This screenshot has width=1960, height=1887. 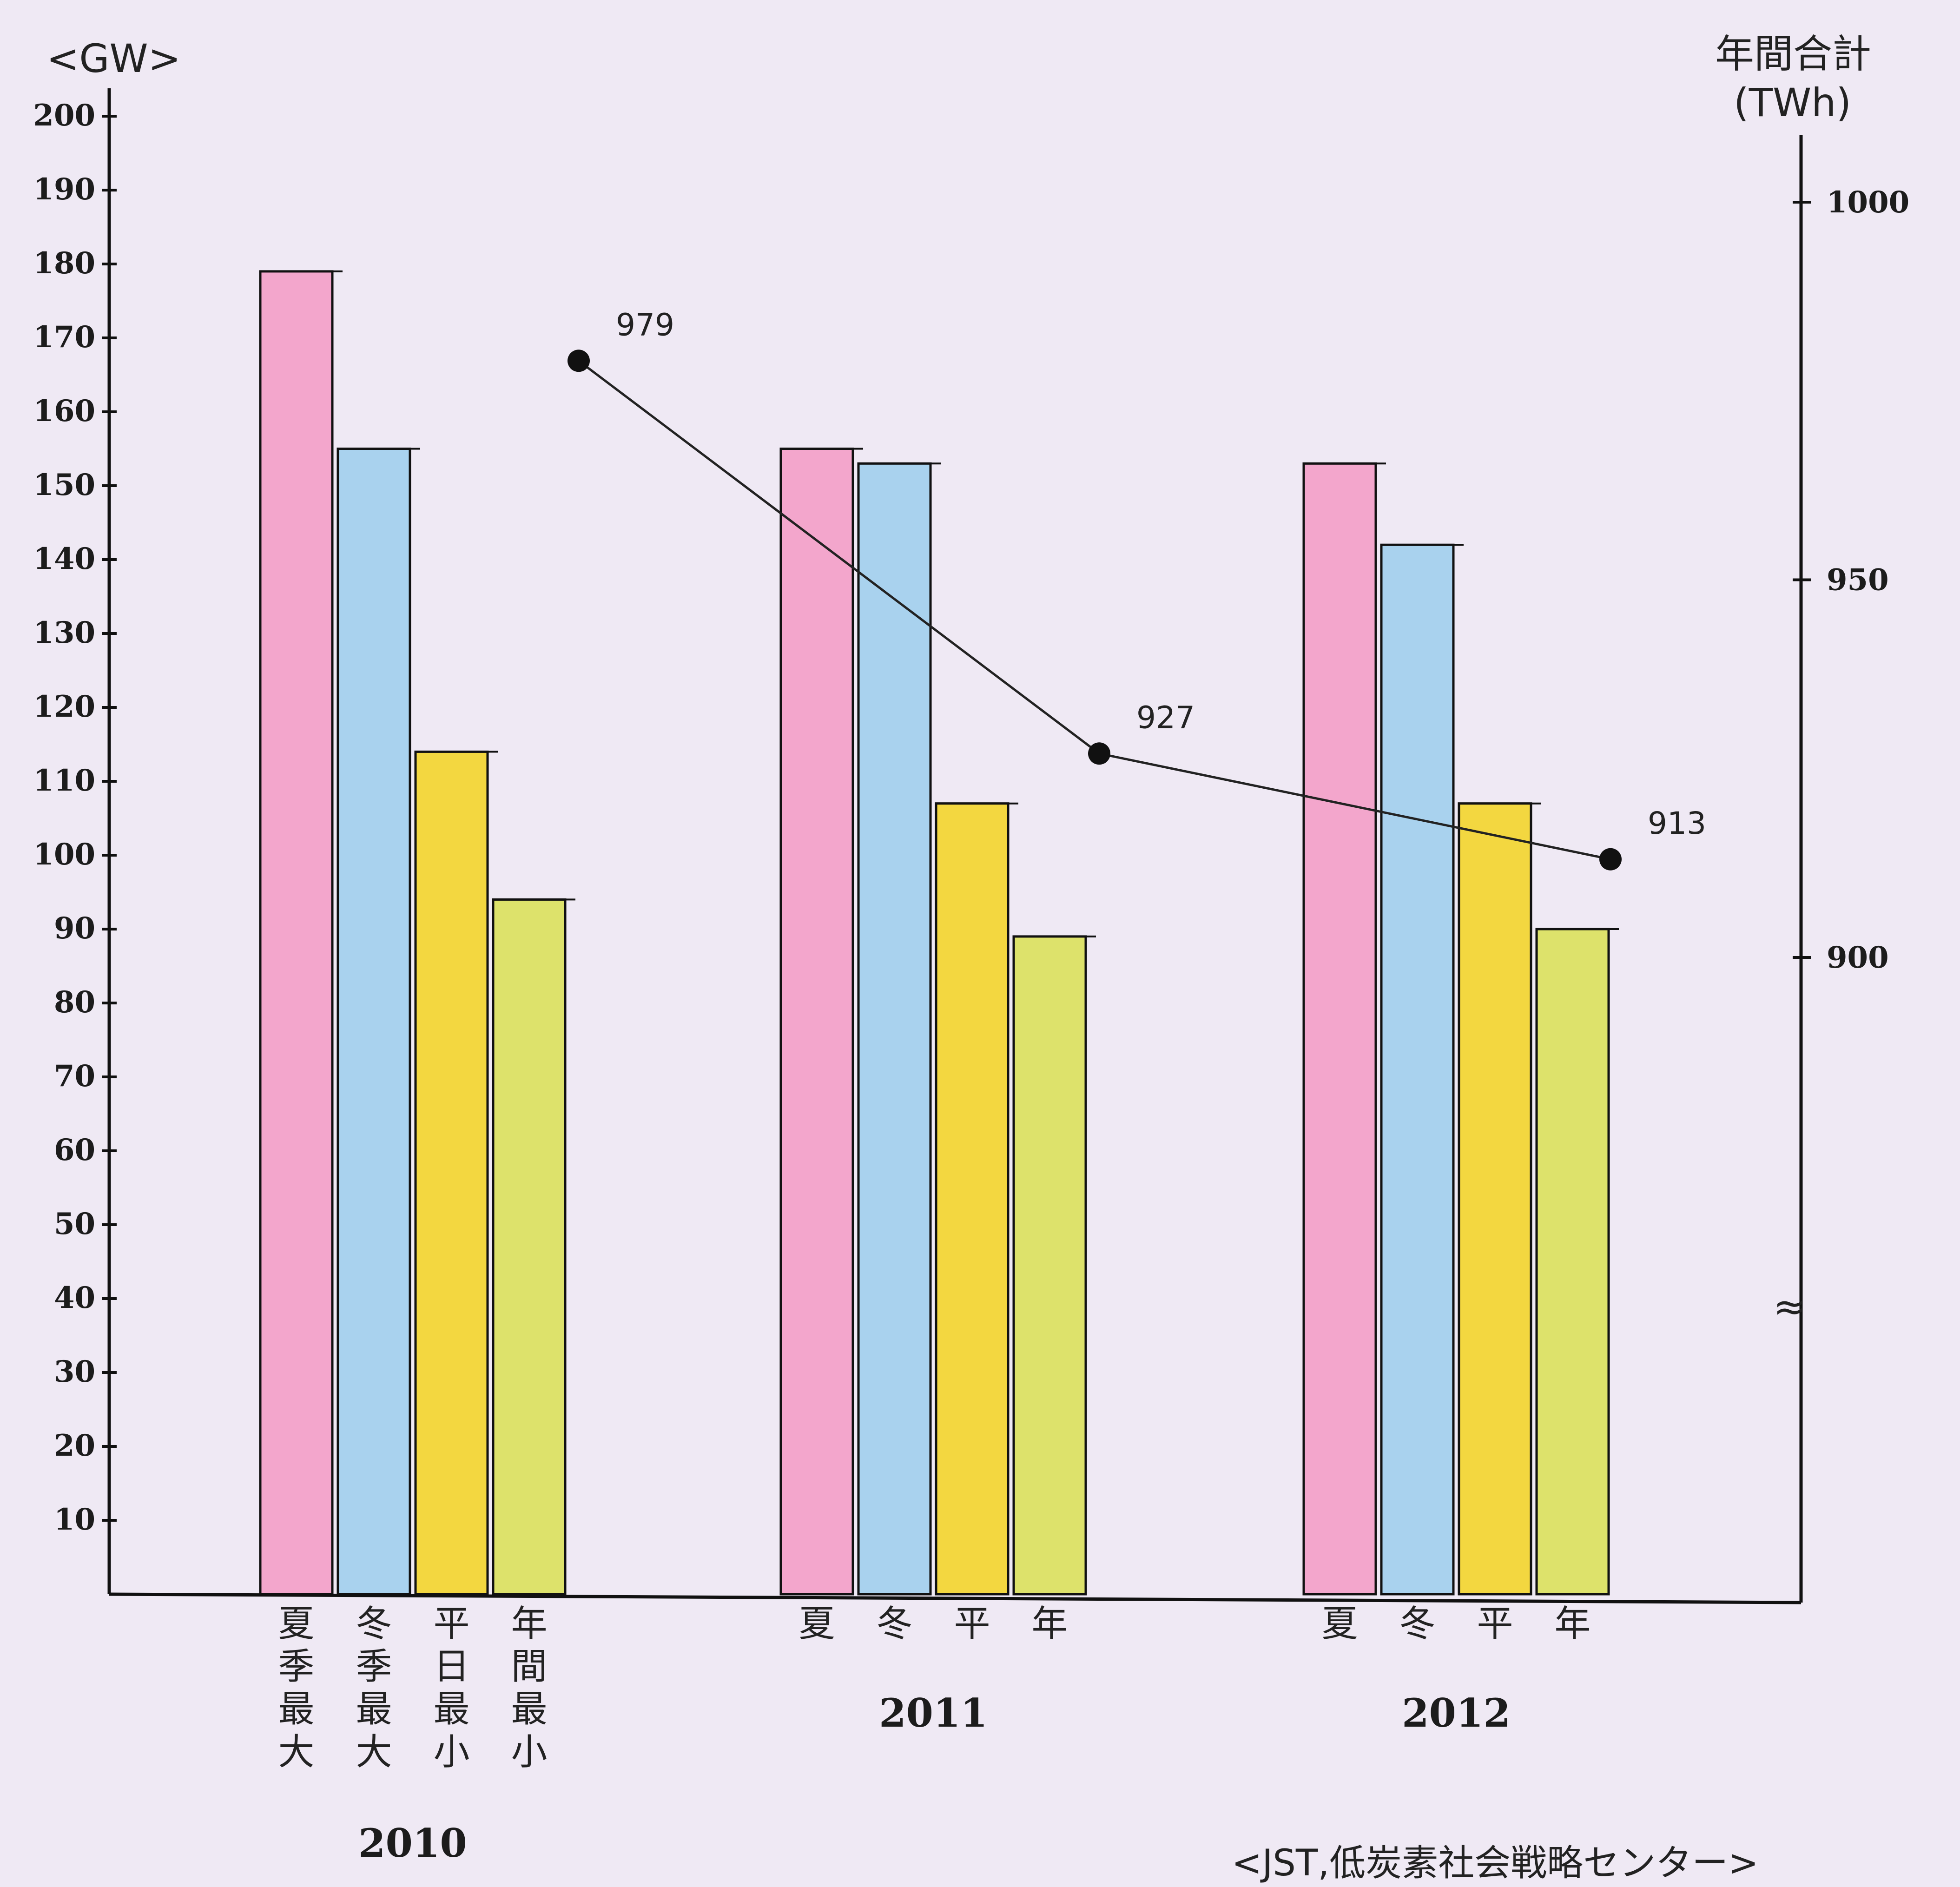 I want to click on category-labels: 2010夏季最大冬季最大平日最小年間最小2011夏冬平年2012夏冬平年, so click(x=934, y=1734).